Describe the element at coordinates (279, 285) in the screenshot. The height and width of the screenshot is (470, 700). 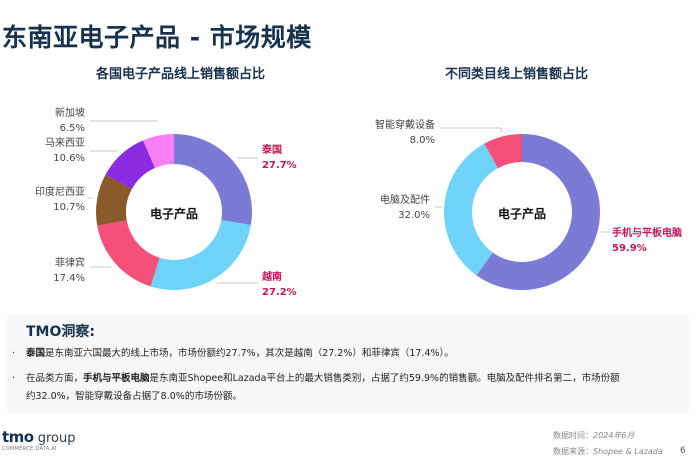
I see `label-vietnam: 越南 27.2%` at that location.